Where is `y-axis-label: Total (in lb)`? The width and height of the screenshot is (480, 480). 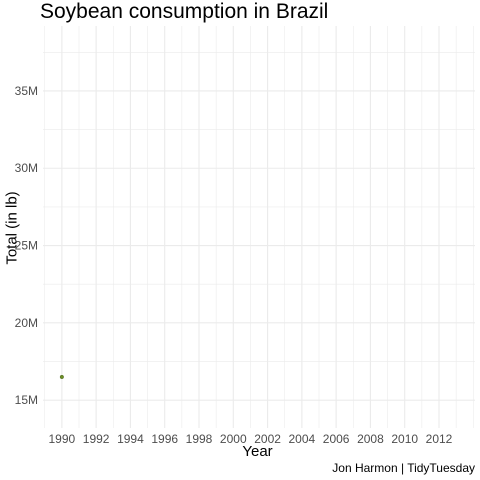 y-axis-label: Total (in lb) is located at coordinates (12, 228).